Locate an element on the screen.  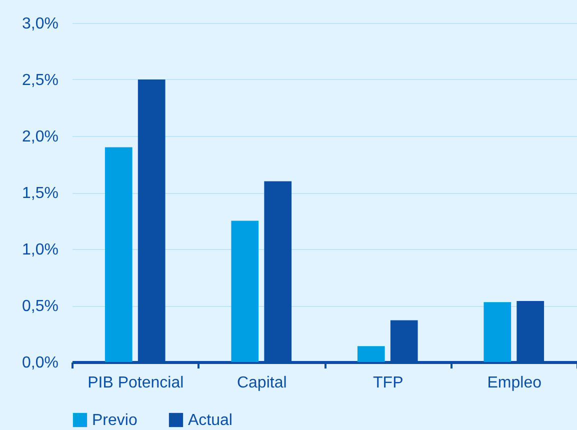
y-tick-label: 0,5% is located at coordinates (40, 306).